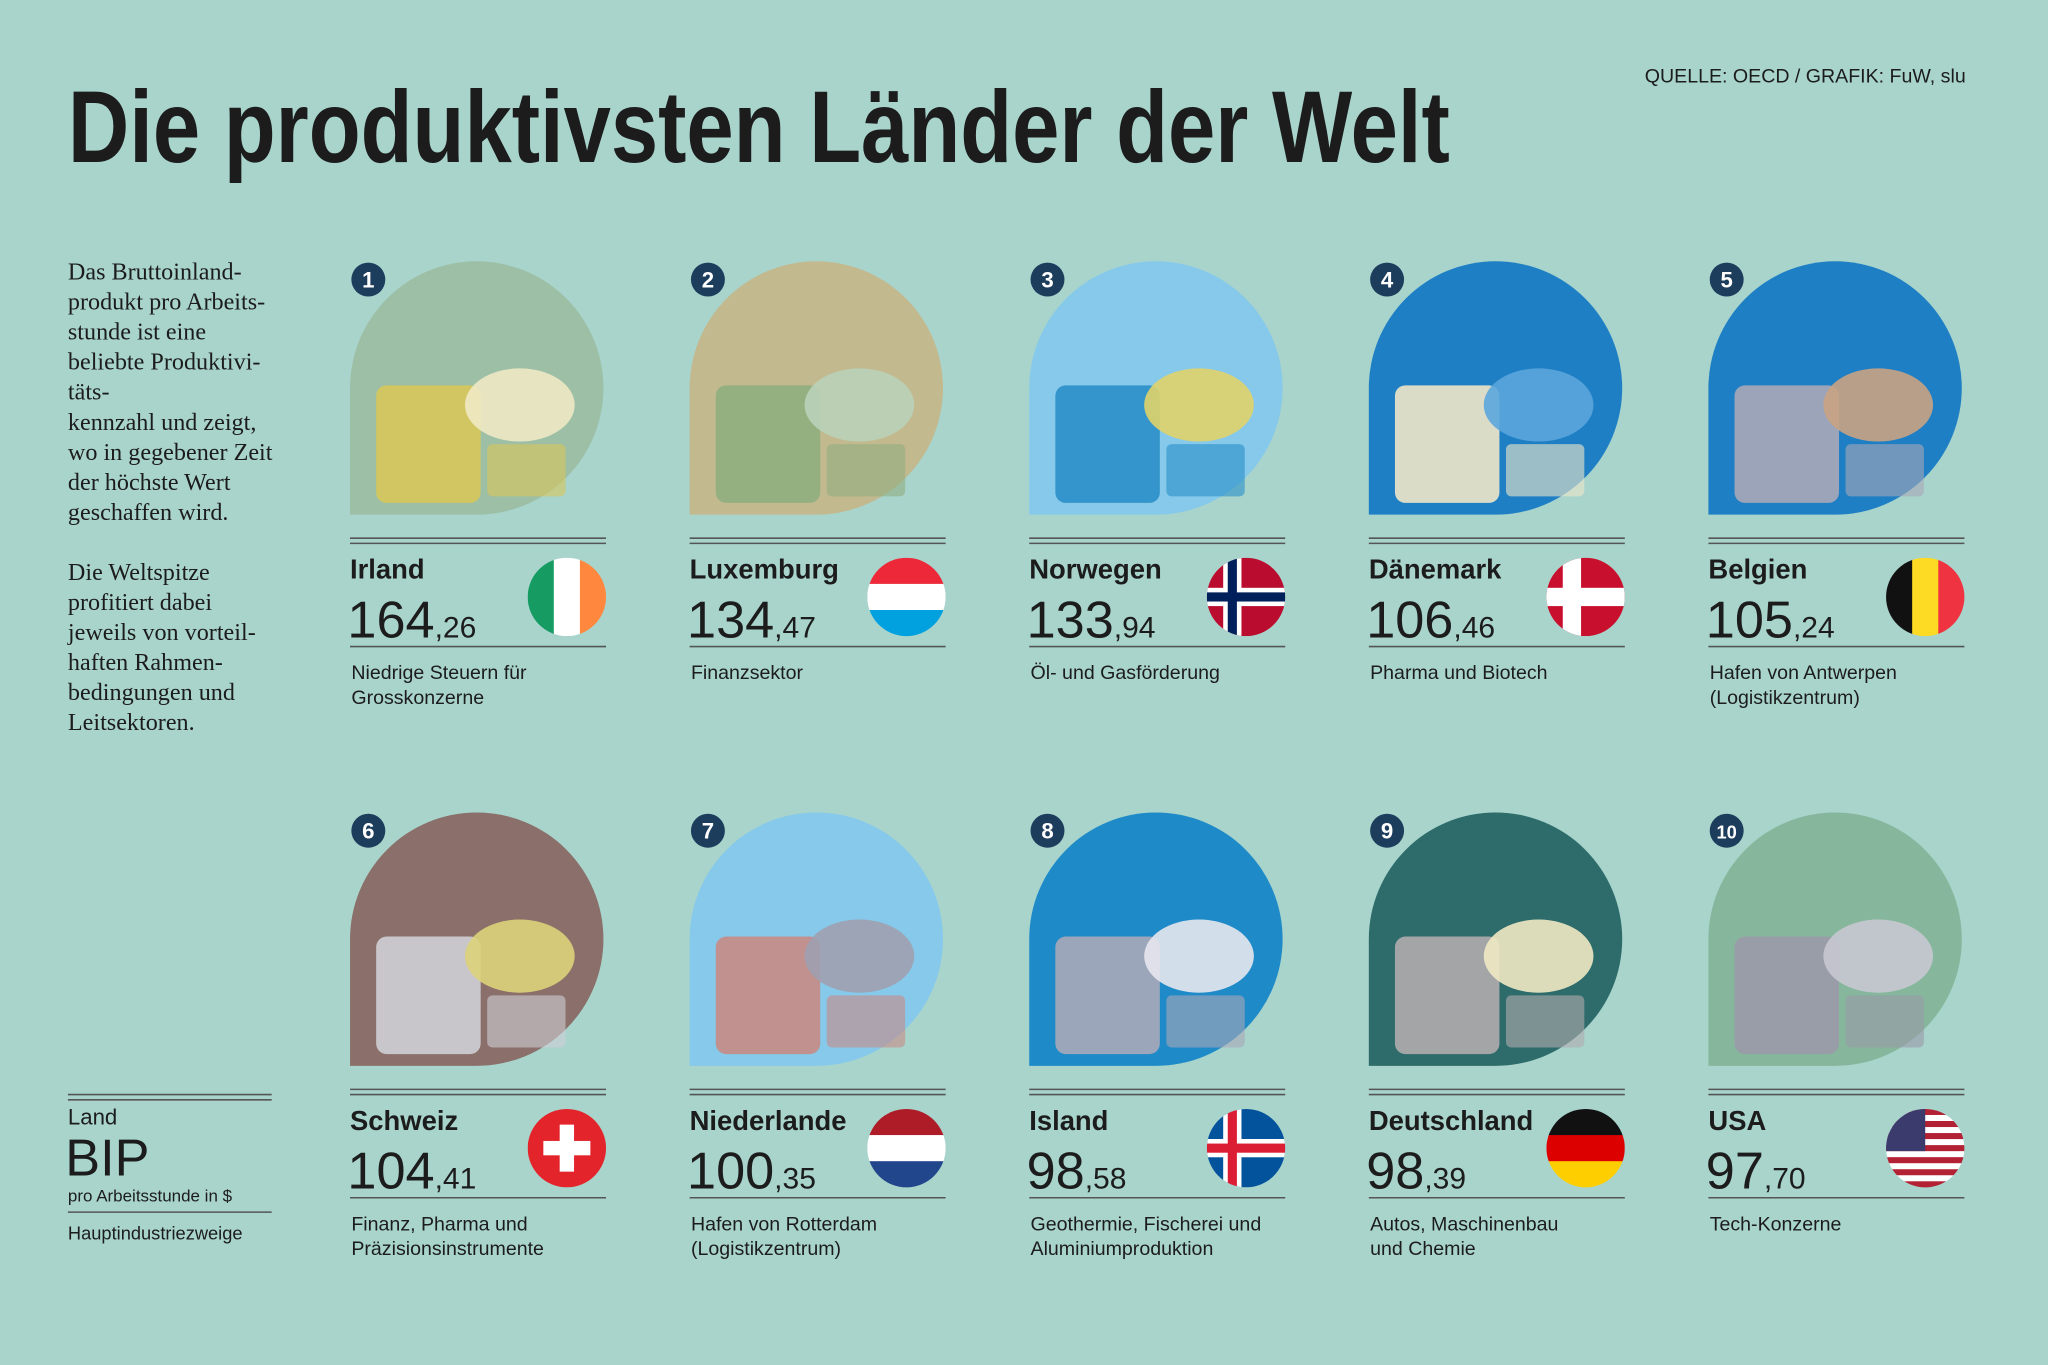 The image size is (2048, 1365). What do you see at coordinates (140, 602) in the screenshot?
I see `intro-line: profitiert dabei` at bounding box center [140, 602].